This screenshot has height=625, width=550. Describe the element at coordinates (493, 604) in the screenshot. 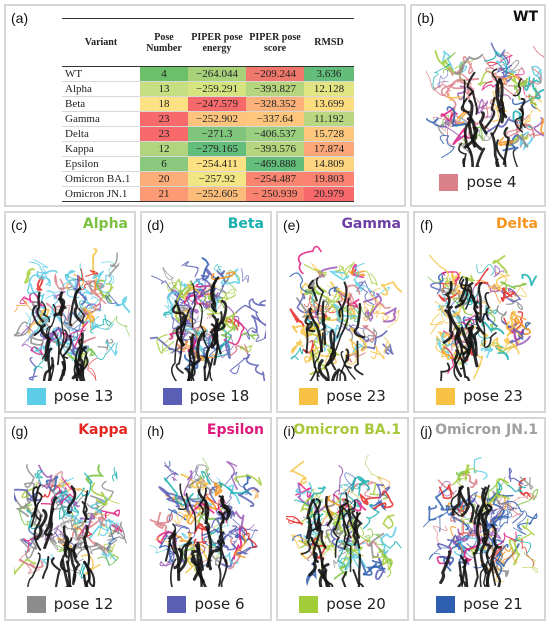

I see `pose-label: pose 21` at that location.